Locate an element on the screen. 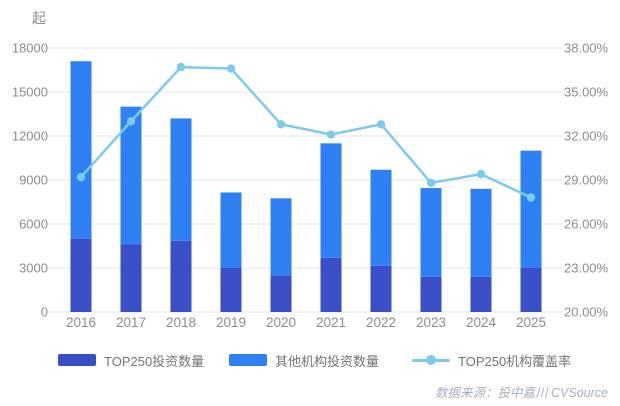 The height and width of the screenshot is (406, 620). coverage-point-2024 is located at coordinates (481, 174).